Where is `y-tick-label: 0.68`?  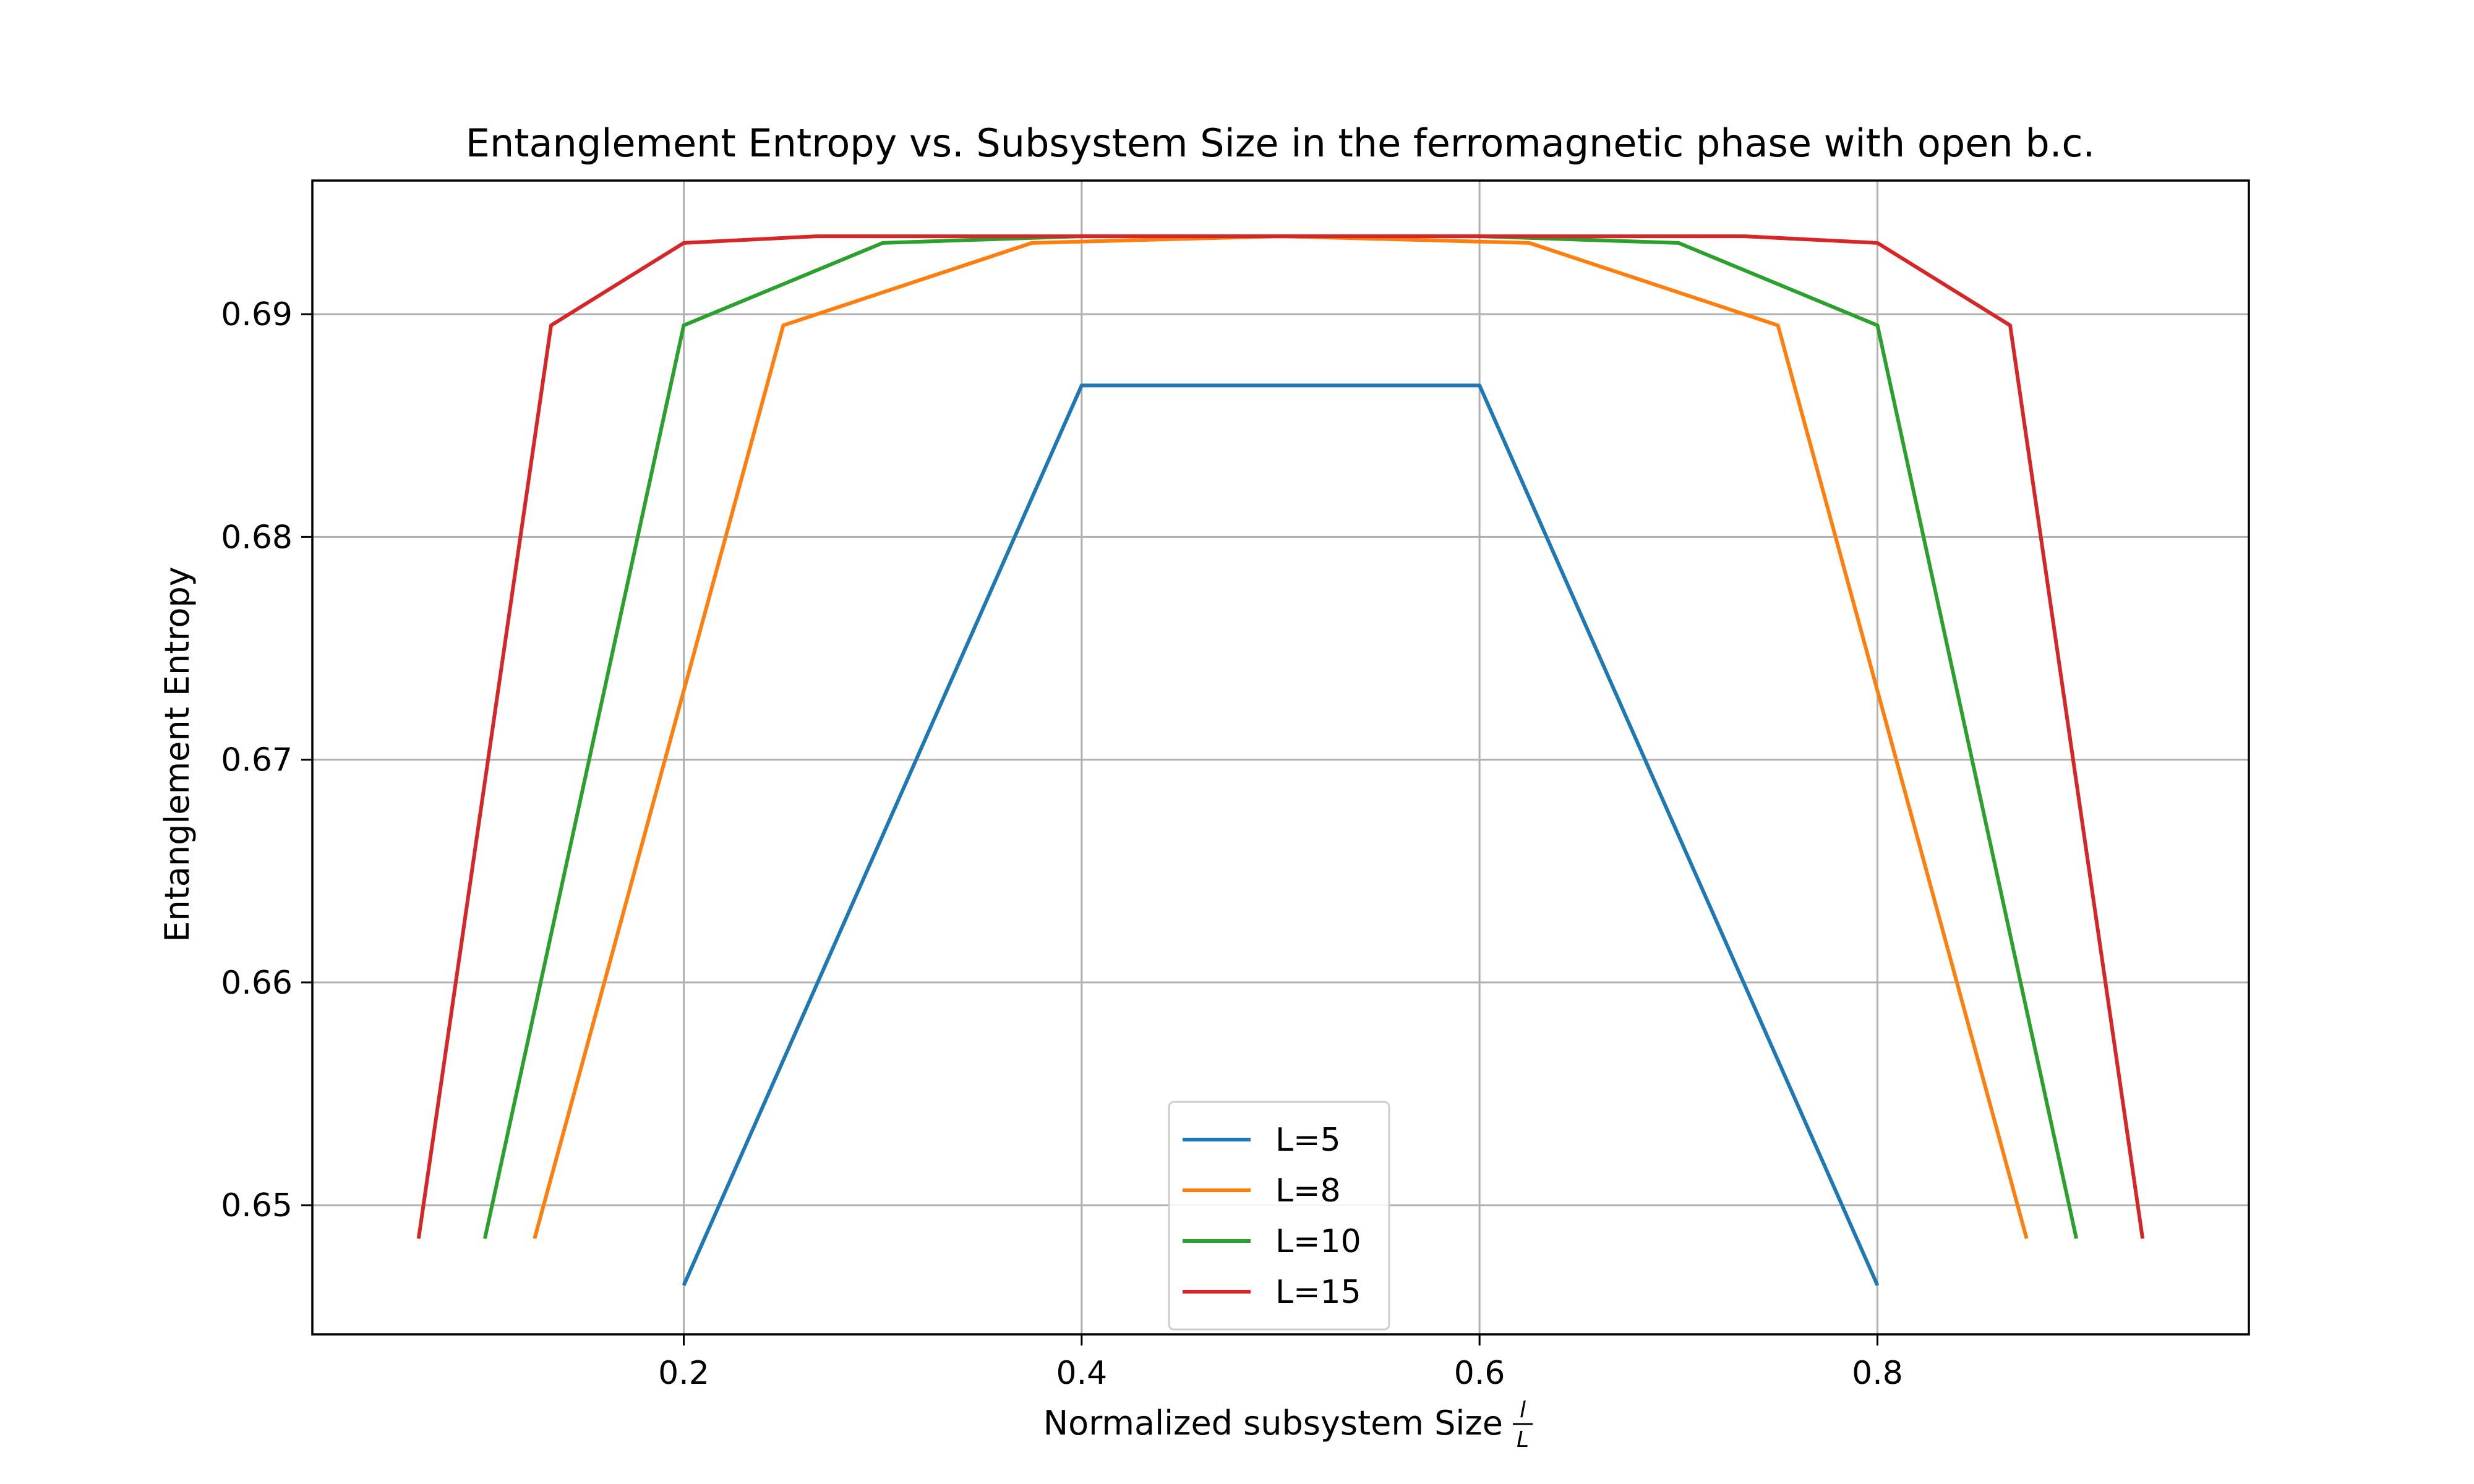 y-tick-label: 0.68 is located at coordinates (257, 537).